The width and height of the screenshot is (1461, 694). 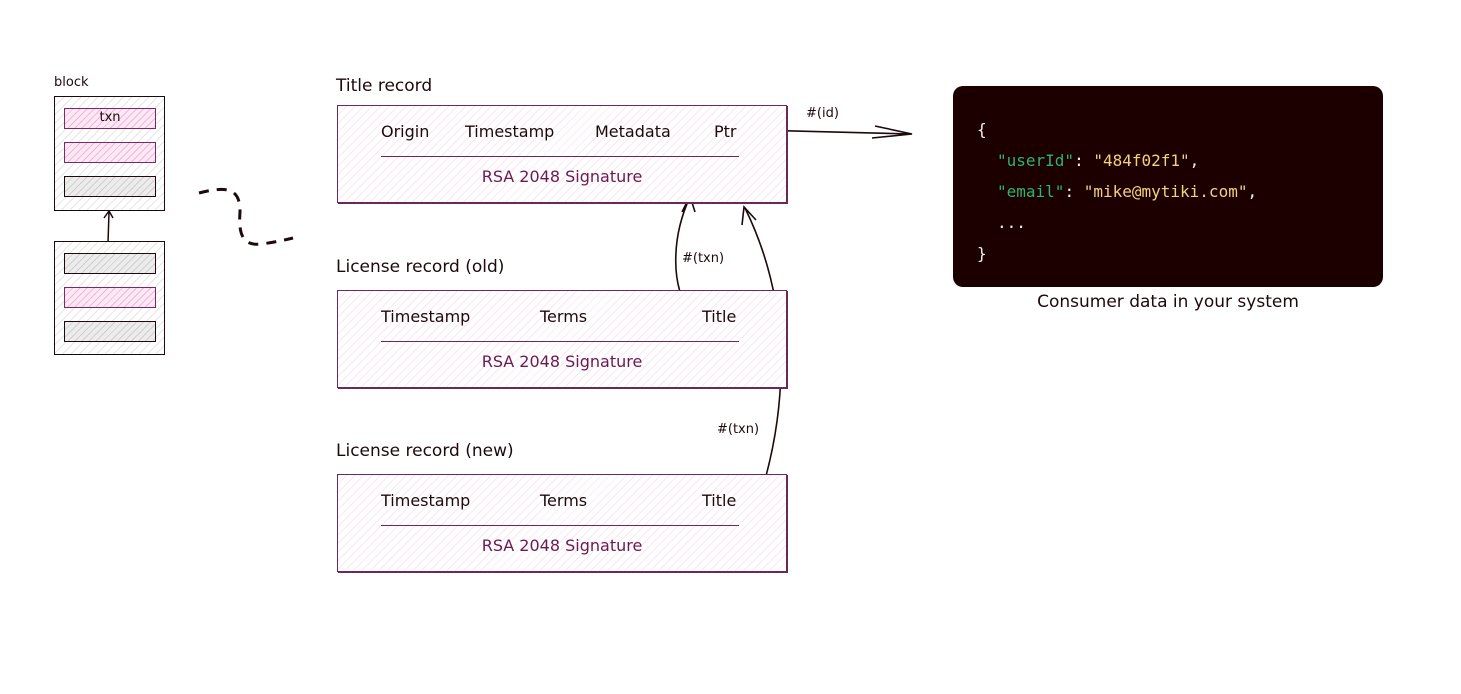 What do you see at coordinates (1031, 191) in the screenshot?
I see `json-key: "email"` at bounding box center [1031, 191].